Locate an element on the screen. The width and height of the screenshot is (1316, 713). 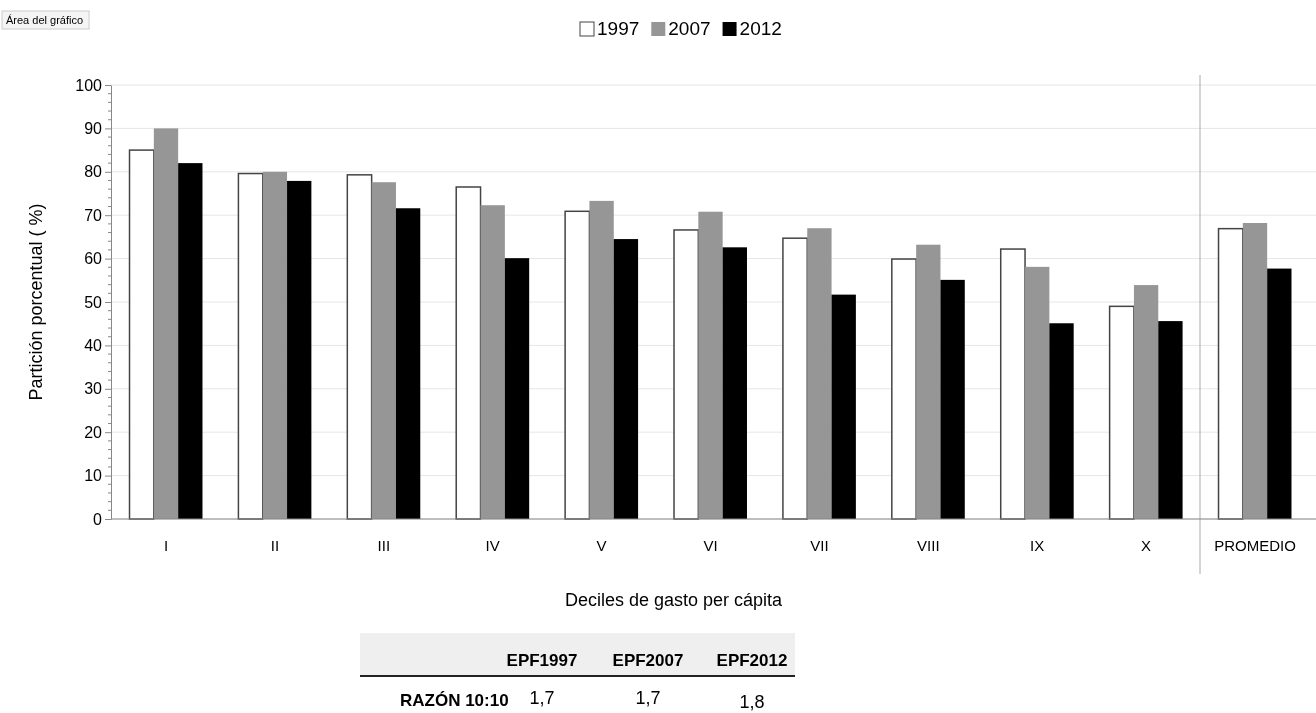
text: EPF2007 is located at coordinates (648, 660).